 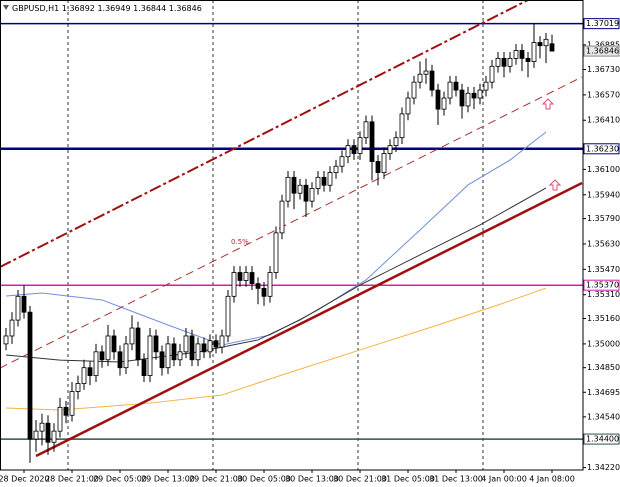 I want to click on level-label: 1.35370, so click(x=602, y=285).